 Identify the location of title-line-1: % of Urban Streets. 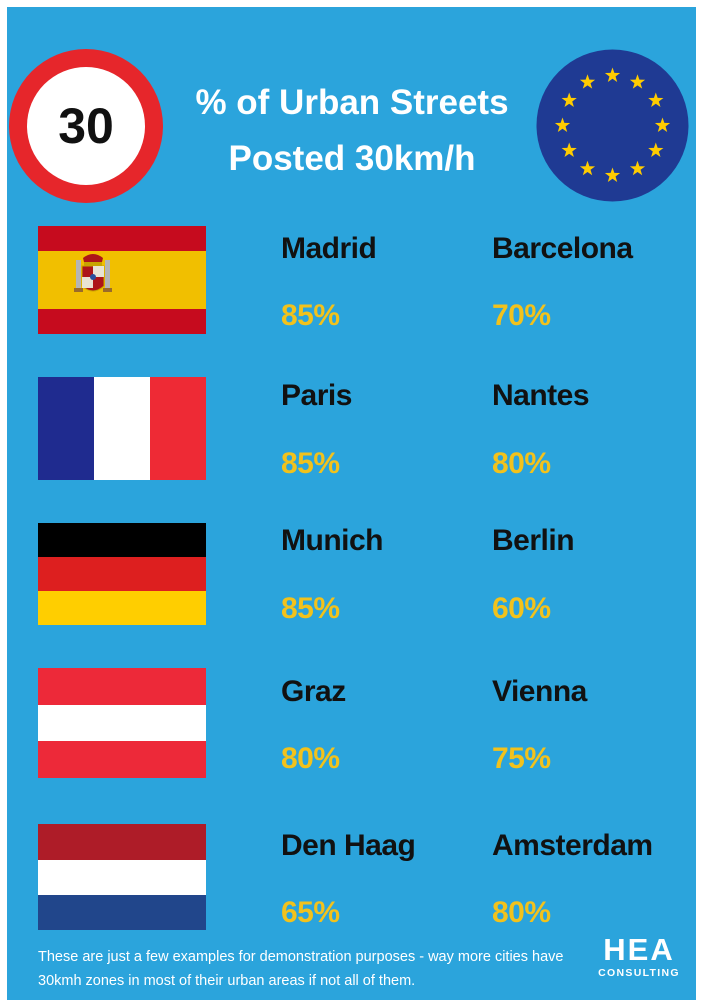
(352, 102).